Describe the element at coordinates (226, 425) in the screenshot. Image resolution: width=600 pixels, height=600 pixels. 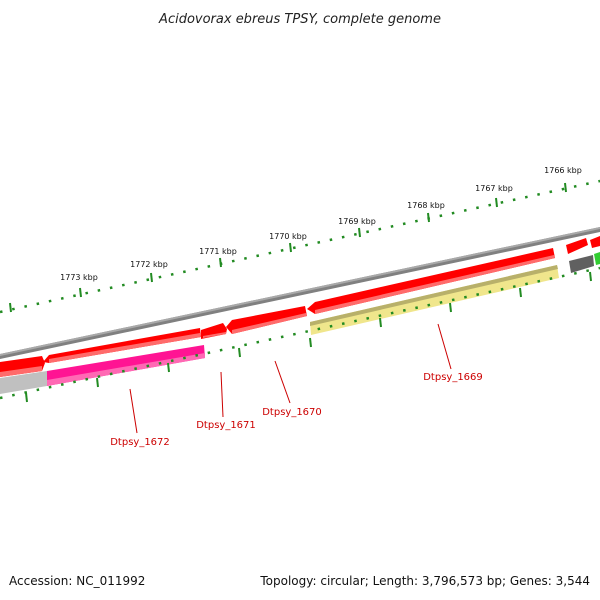
I see `gene-label-dtpsy-1671: Dtpsy_1671` at that location.